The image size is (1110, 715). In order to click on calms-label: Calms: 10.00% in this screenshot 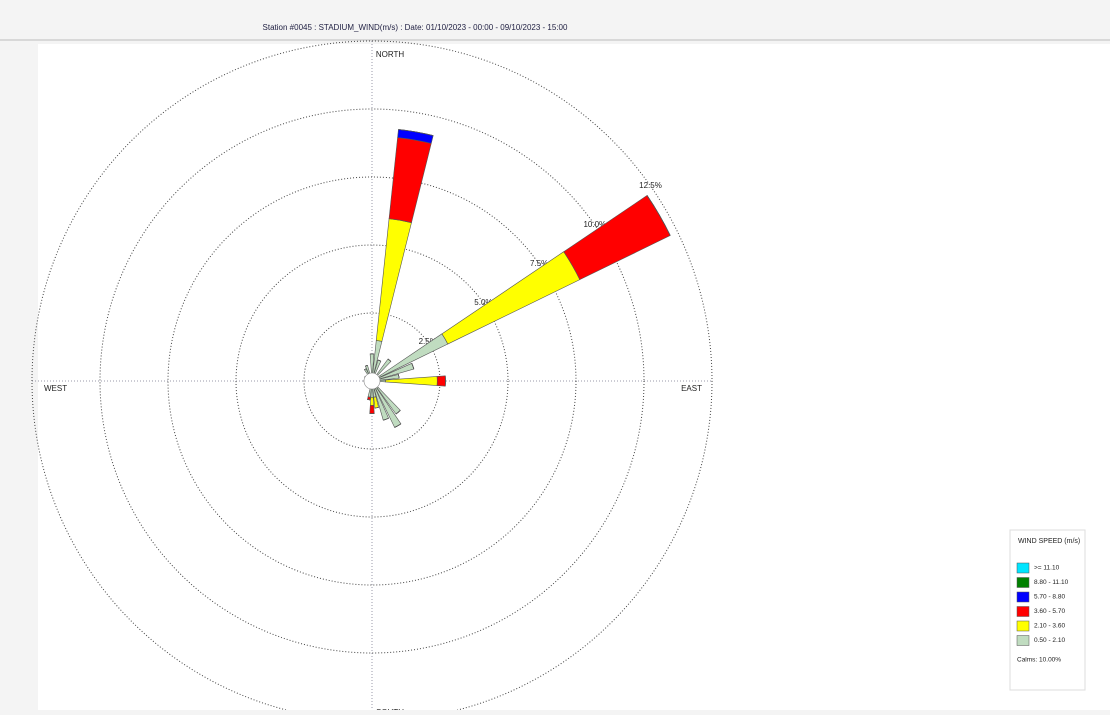, I will do `click(1039, 660)`.